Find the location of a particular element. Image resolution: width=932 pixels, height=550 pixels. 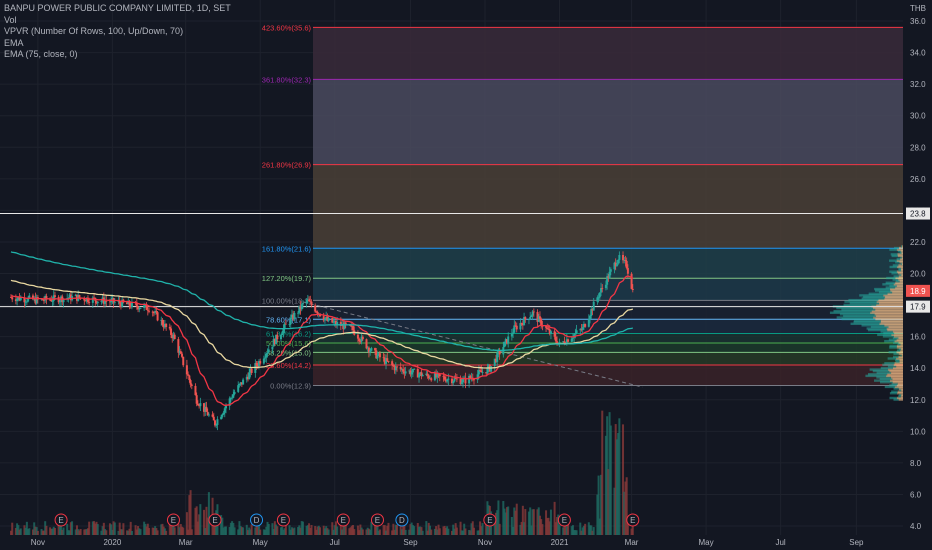

legend-vol: Vol is located at coordinates (10, 19).